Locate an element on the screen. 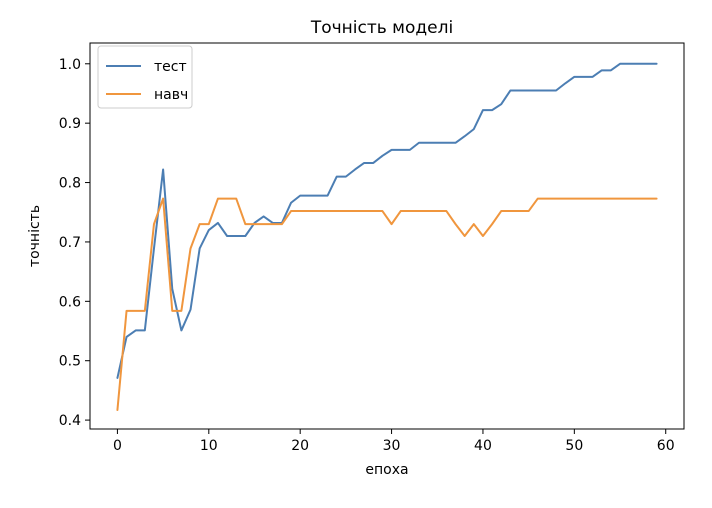 The height and width of the screenshot is (508, 712). x-tick-label: 60 is located at coordinates (666, 446).